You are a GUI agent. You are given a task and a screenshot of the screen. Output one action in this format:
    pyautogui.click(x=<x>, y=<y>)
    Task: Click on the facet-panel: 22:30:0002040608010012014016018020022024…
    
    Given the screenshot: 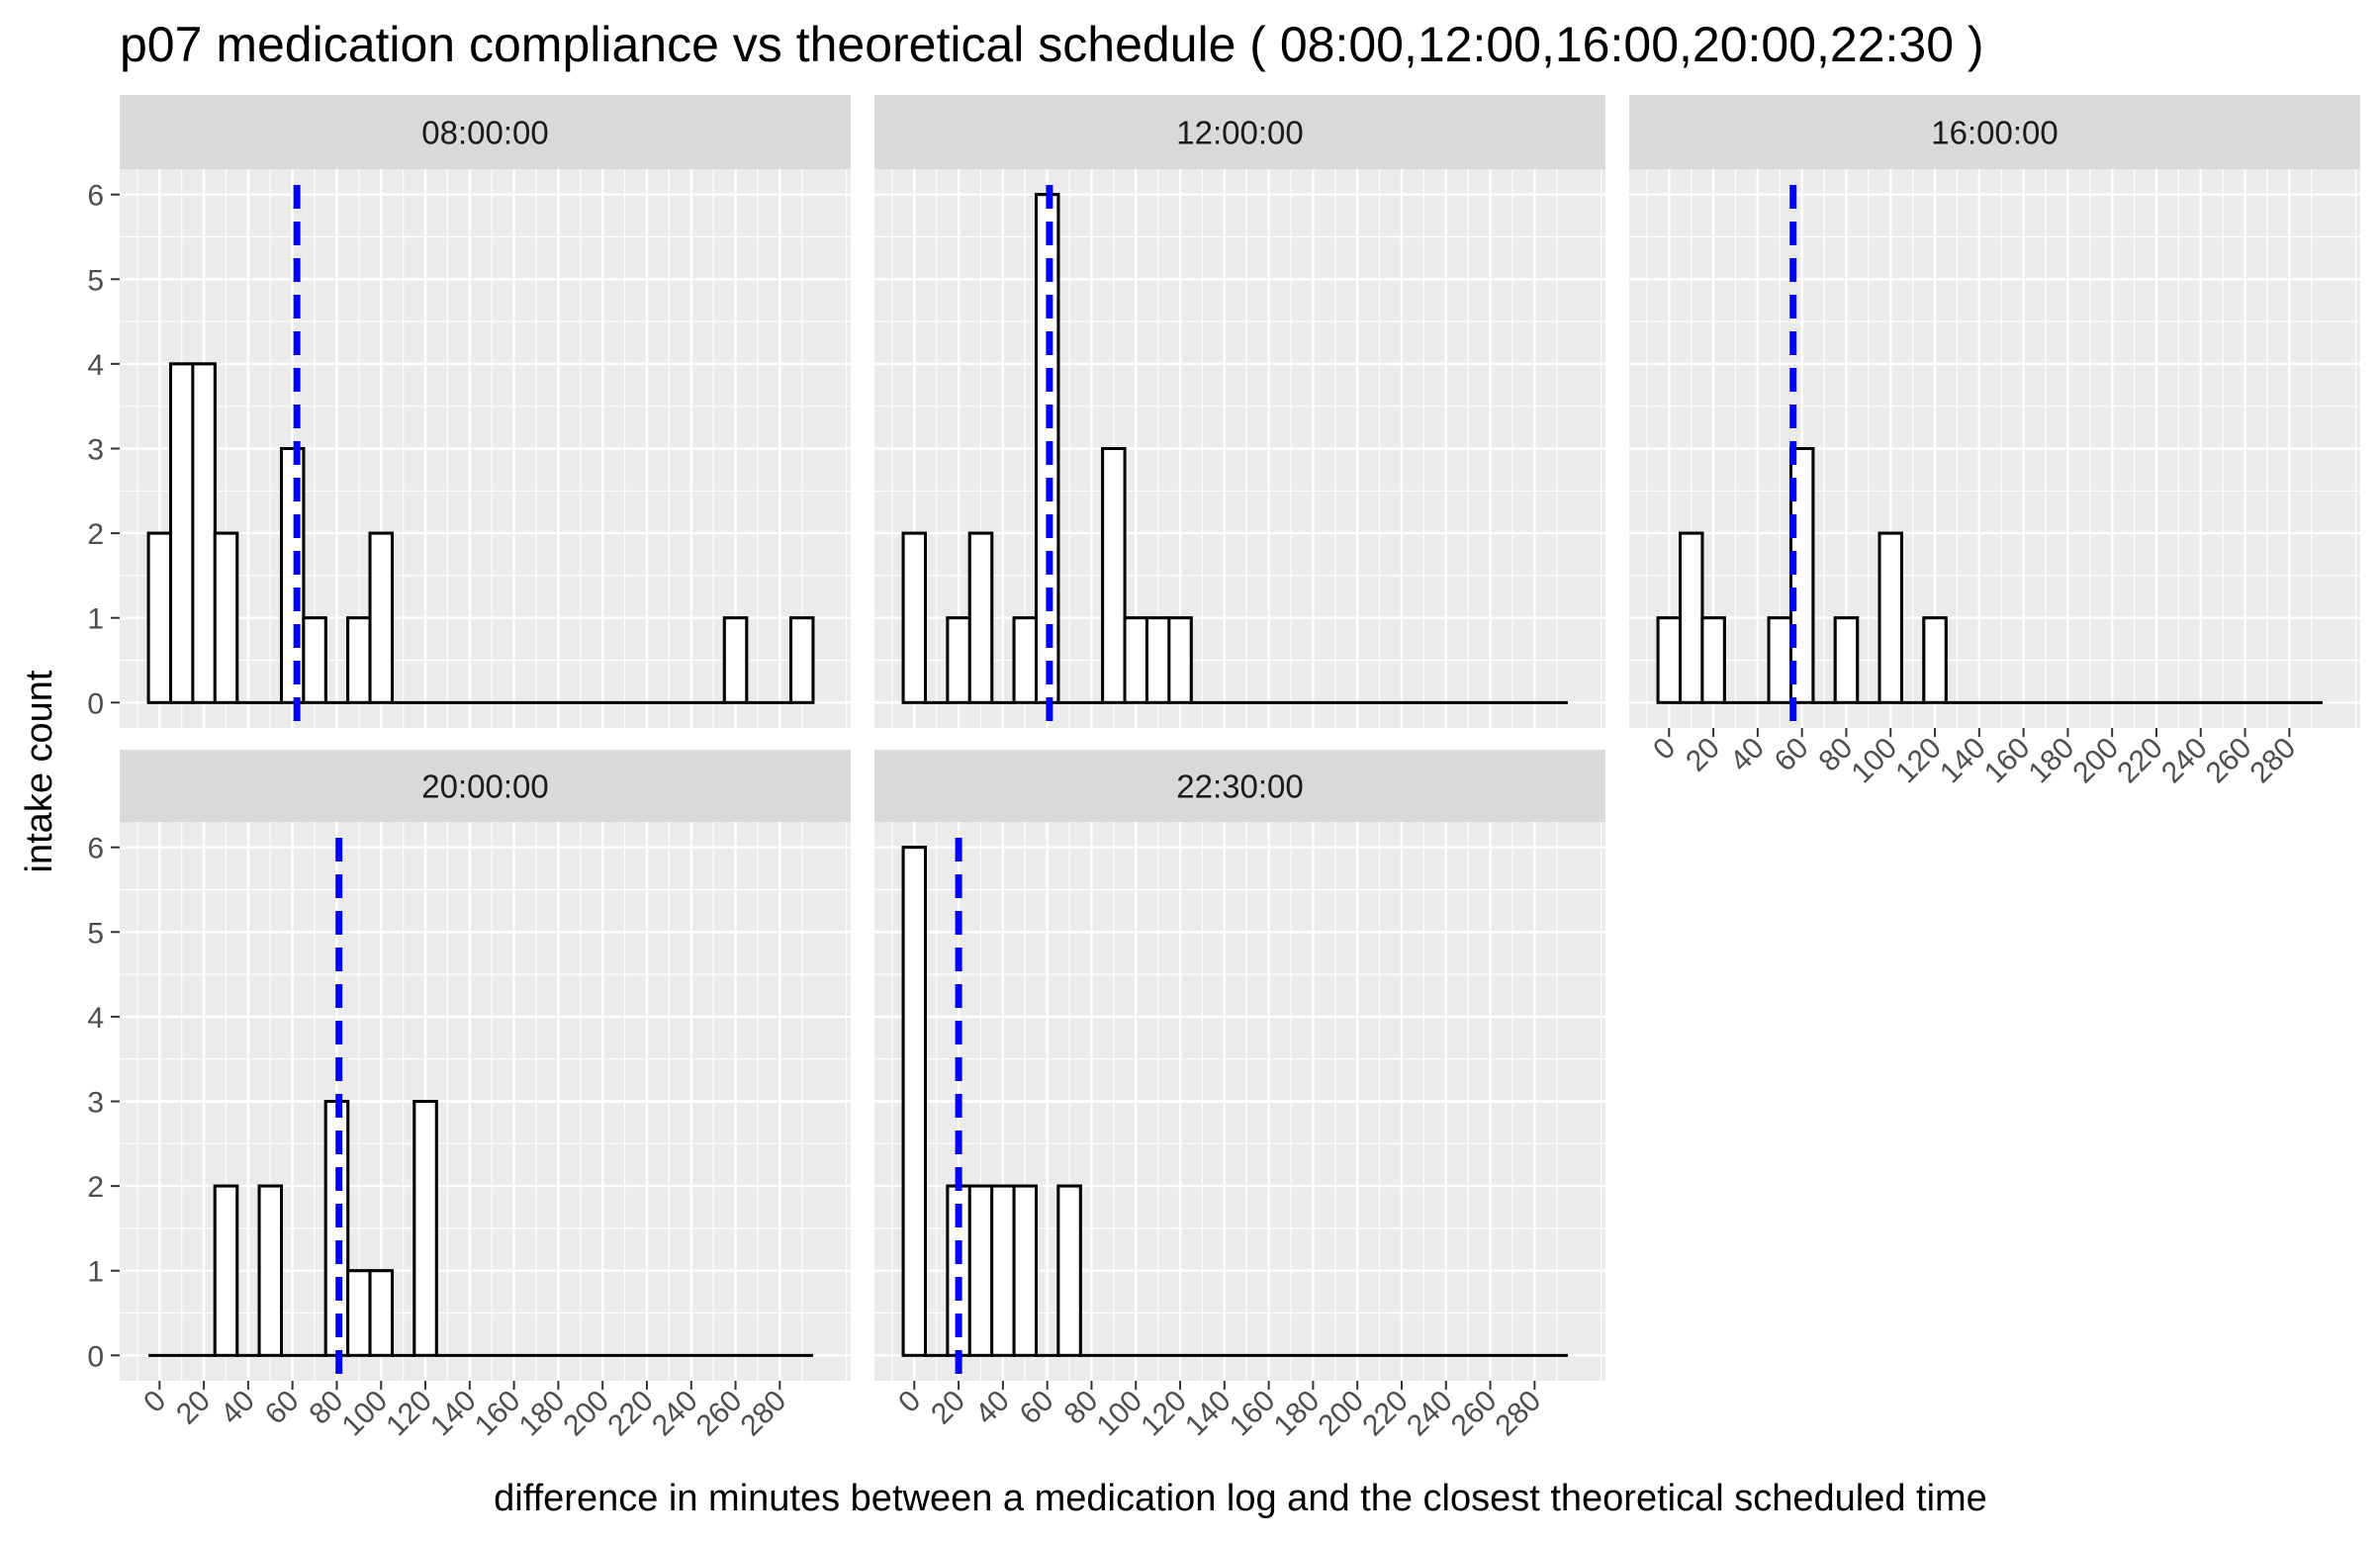 What is the action you would take?
    pyautogui.click(x=1239, y=1096)
    